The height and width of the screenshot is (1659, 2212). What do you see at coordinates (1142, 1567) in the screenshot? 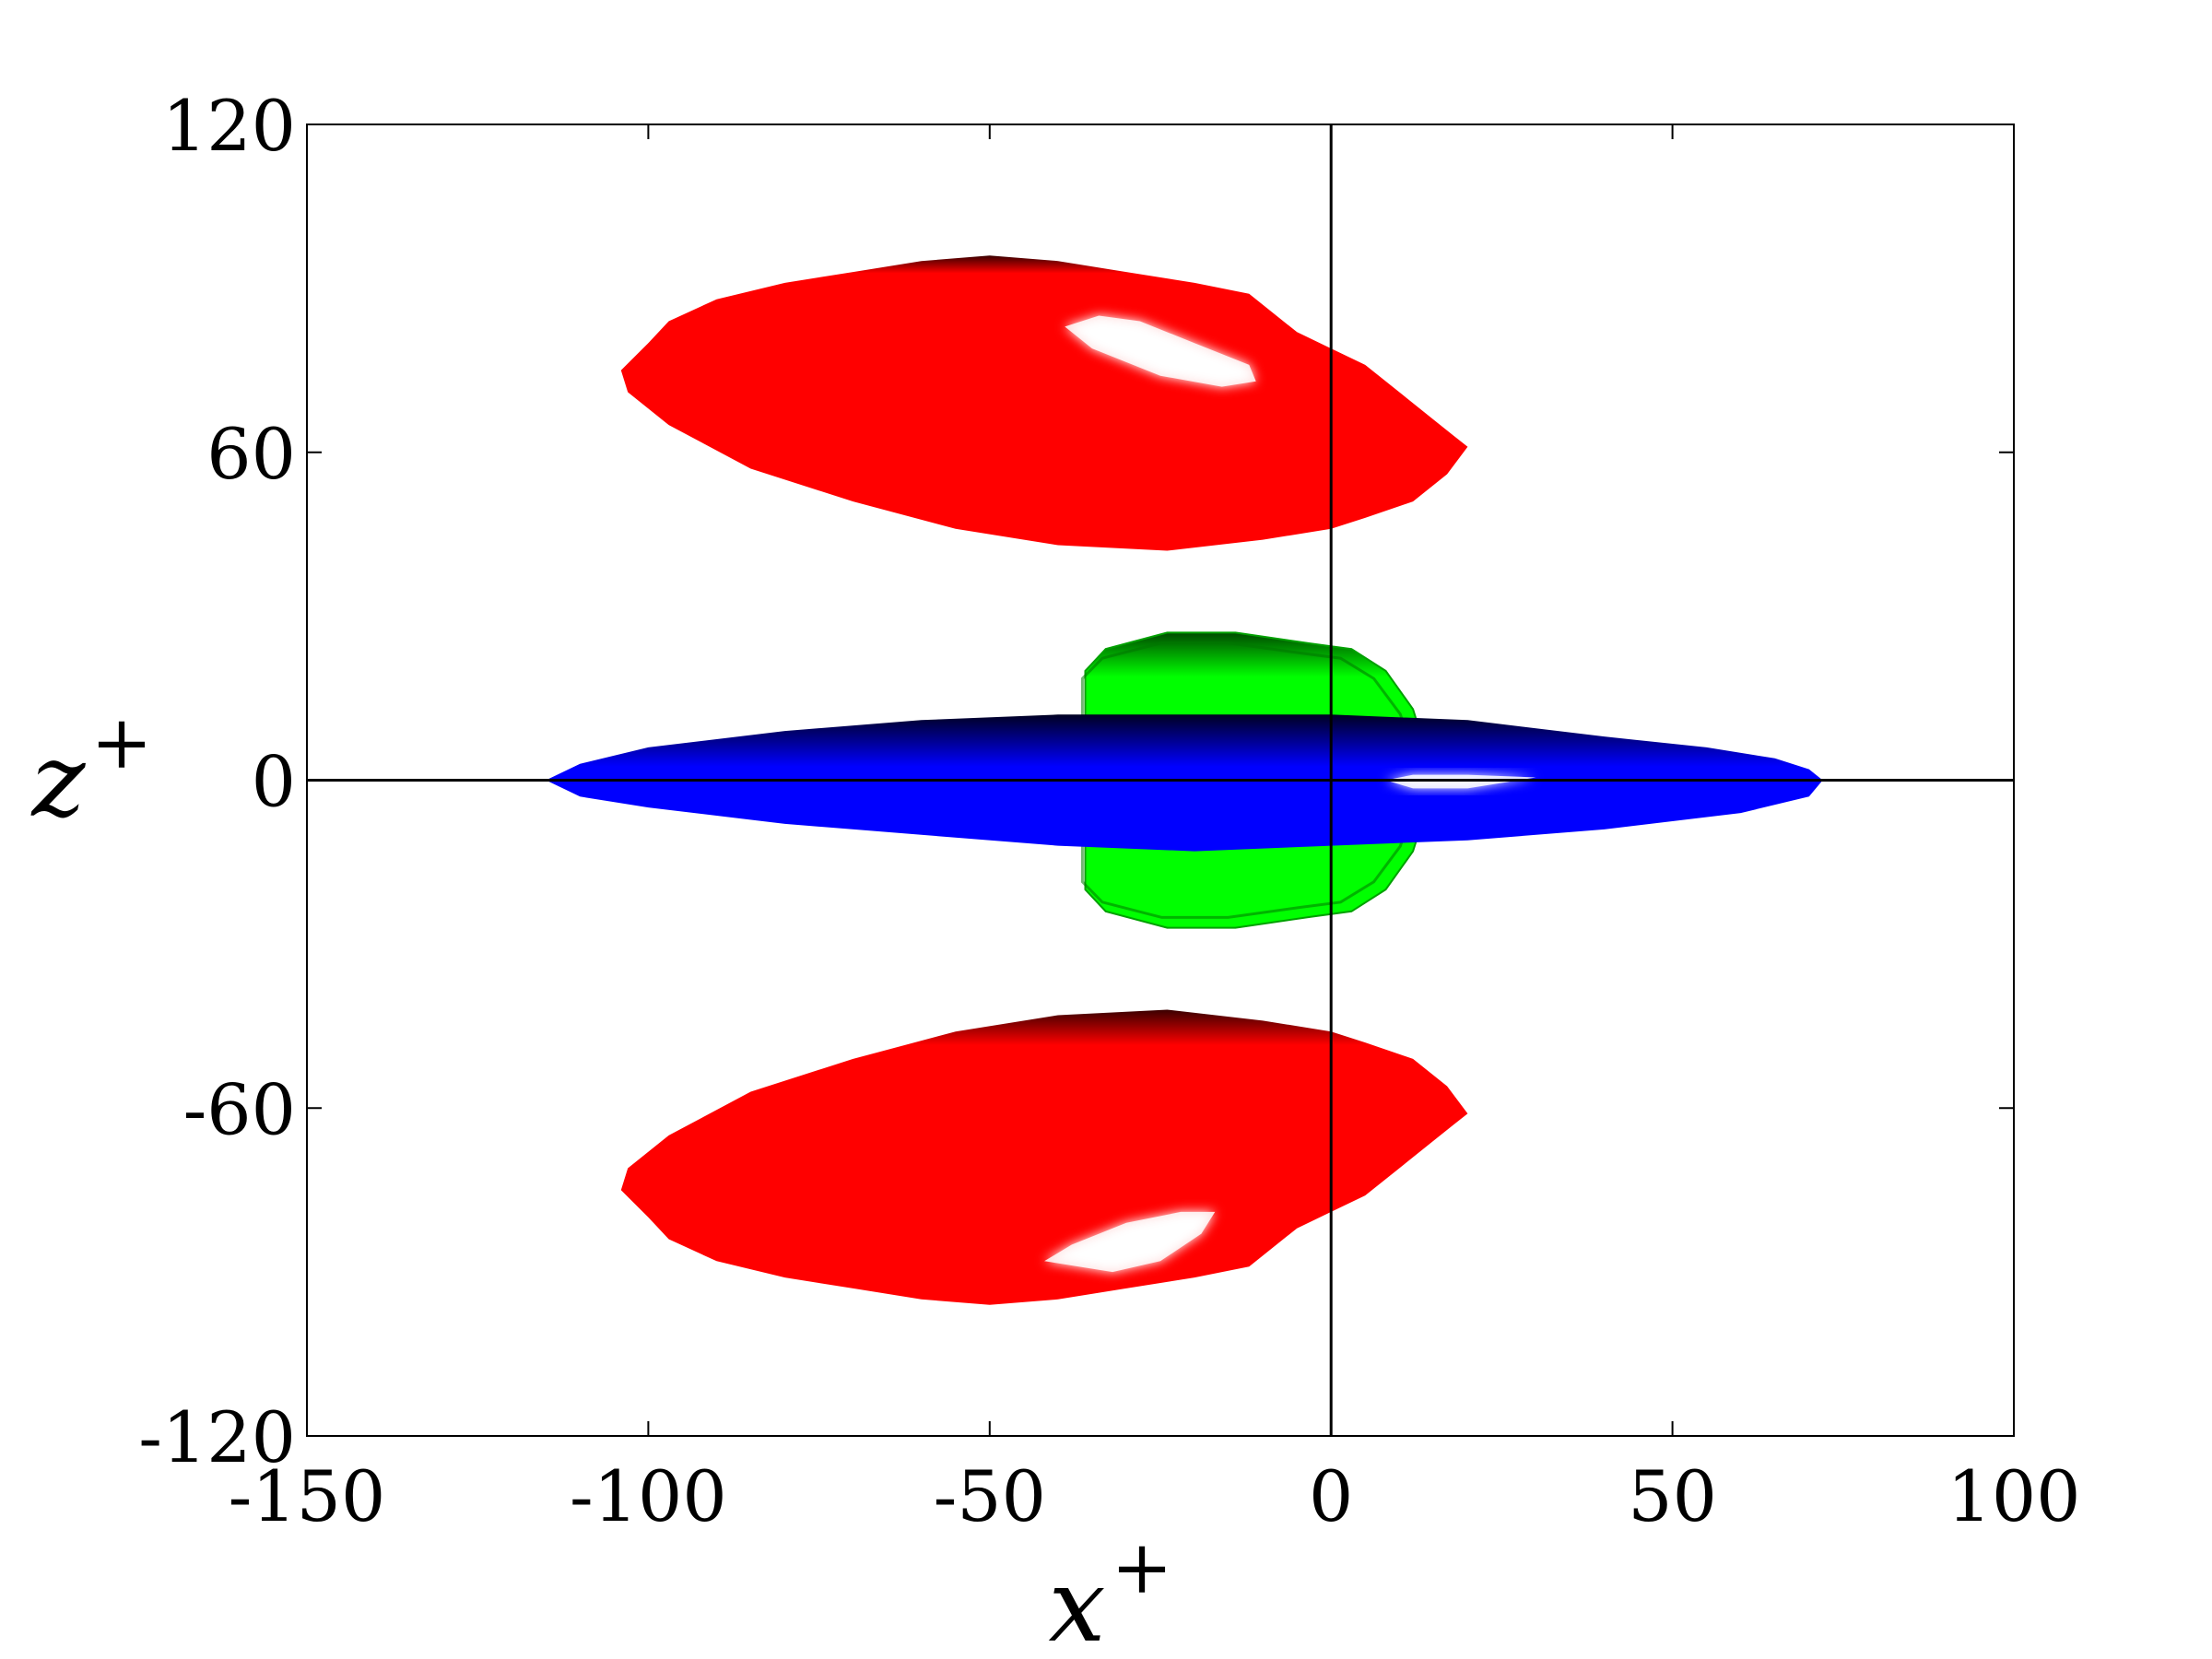
I see `x-axis-label-superscript: +` at bounding box center [1142, 1567].